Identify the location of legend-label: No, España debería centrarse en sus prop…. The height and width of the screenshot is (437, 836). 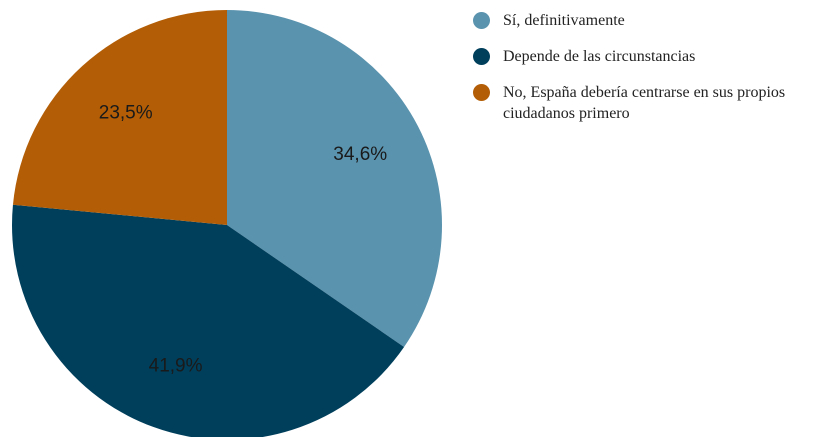
(644, 103).